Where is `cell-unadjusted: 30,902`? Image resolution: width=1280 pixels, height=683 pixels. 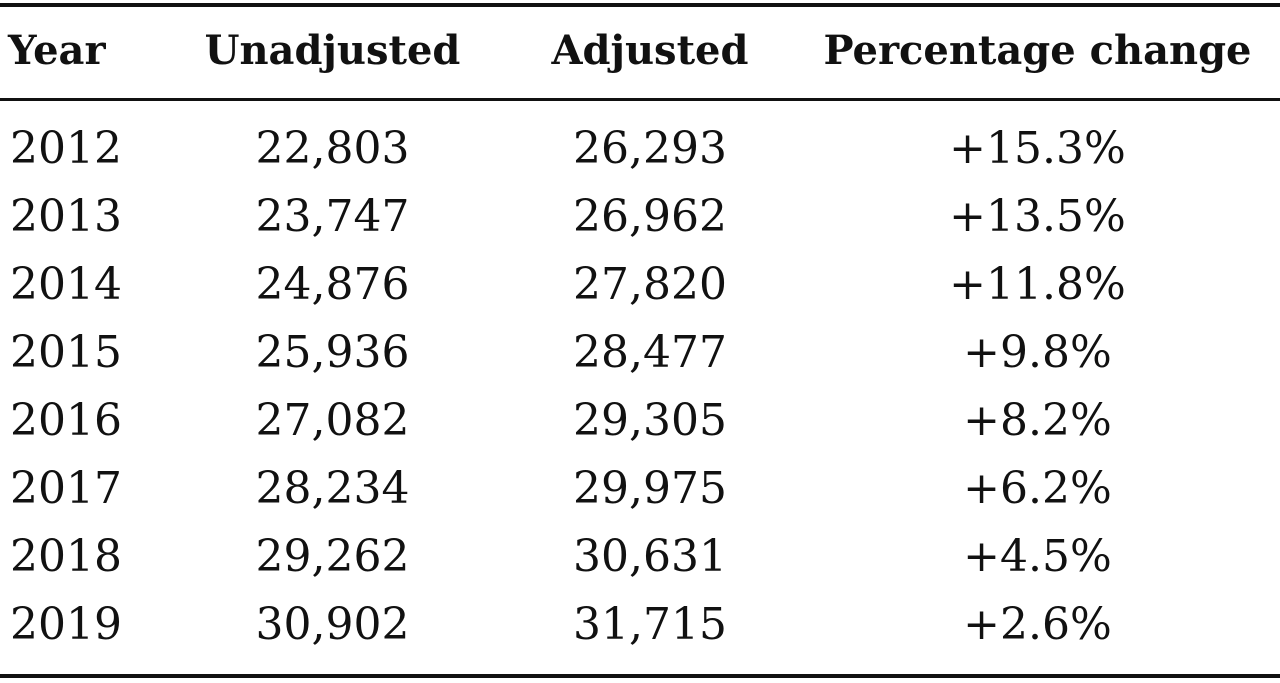 cell-unadjusted: 30,902 is located at coordinates (332, 624).